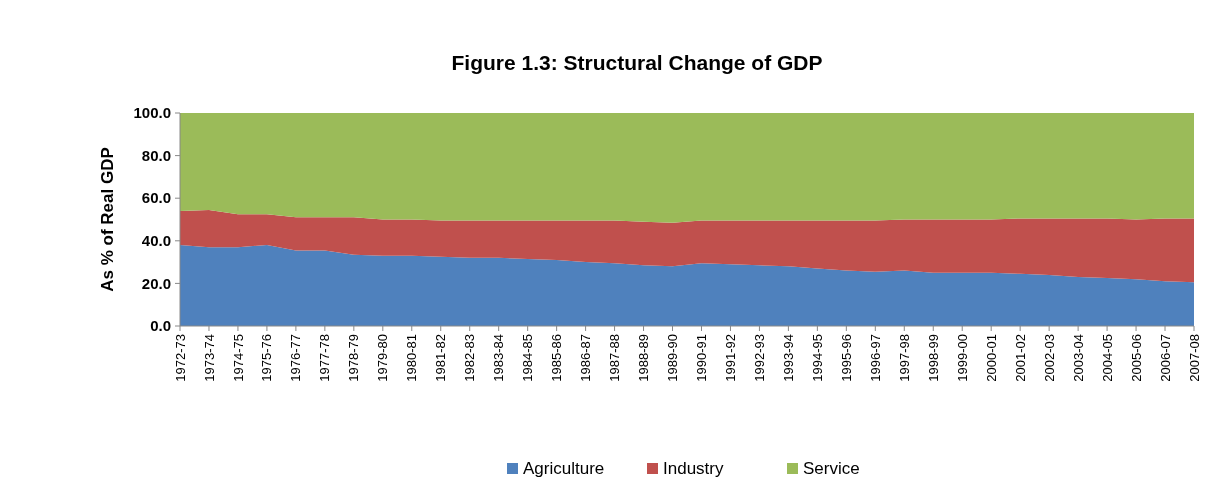 The height and width of the screenshot is (498, 1215). Describe the element at coordinates (637, 62) in the screenshot. I see `chart-title: Figure 1.3: Structural Change of GDP` at that location.